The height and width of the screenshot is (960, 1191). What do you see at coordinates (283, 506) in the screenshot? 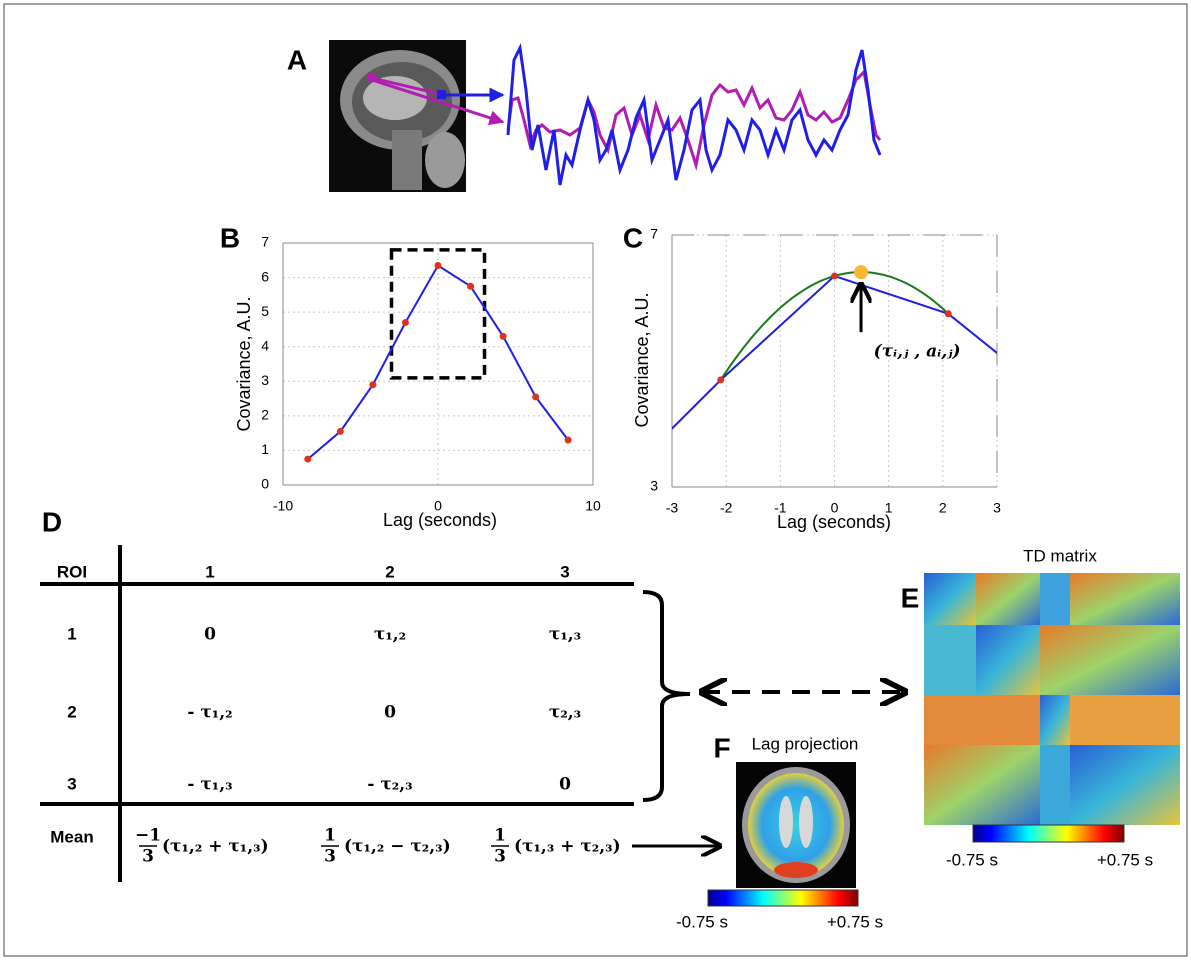
I see `x-tick-label: -10` at bounding box center [283, 506].